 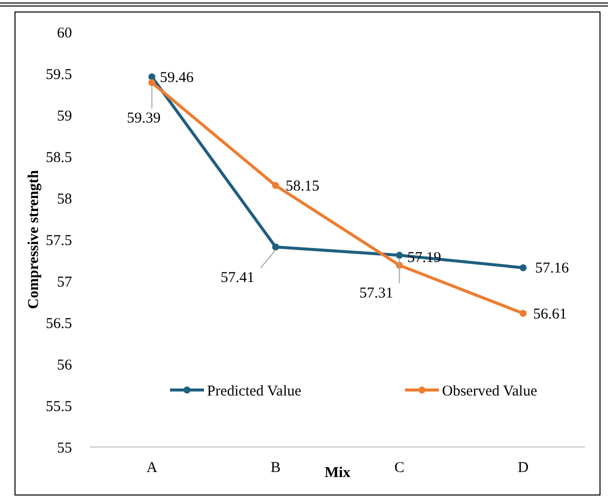 I want to click on data-label: 59.39, so click(x=143, y=118).